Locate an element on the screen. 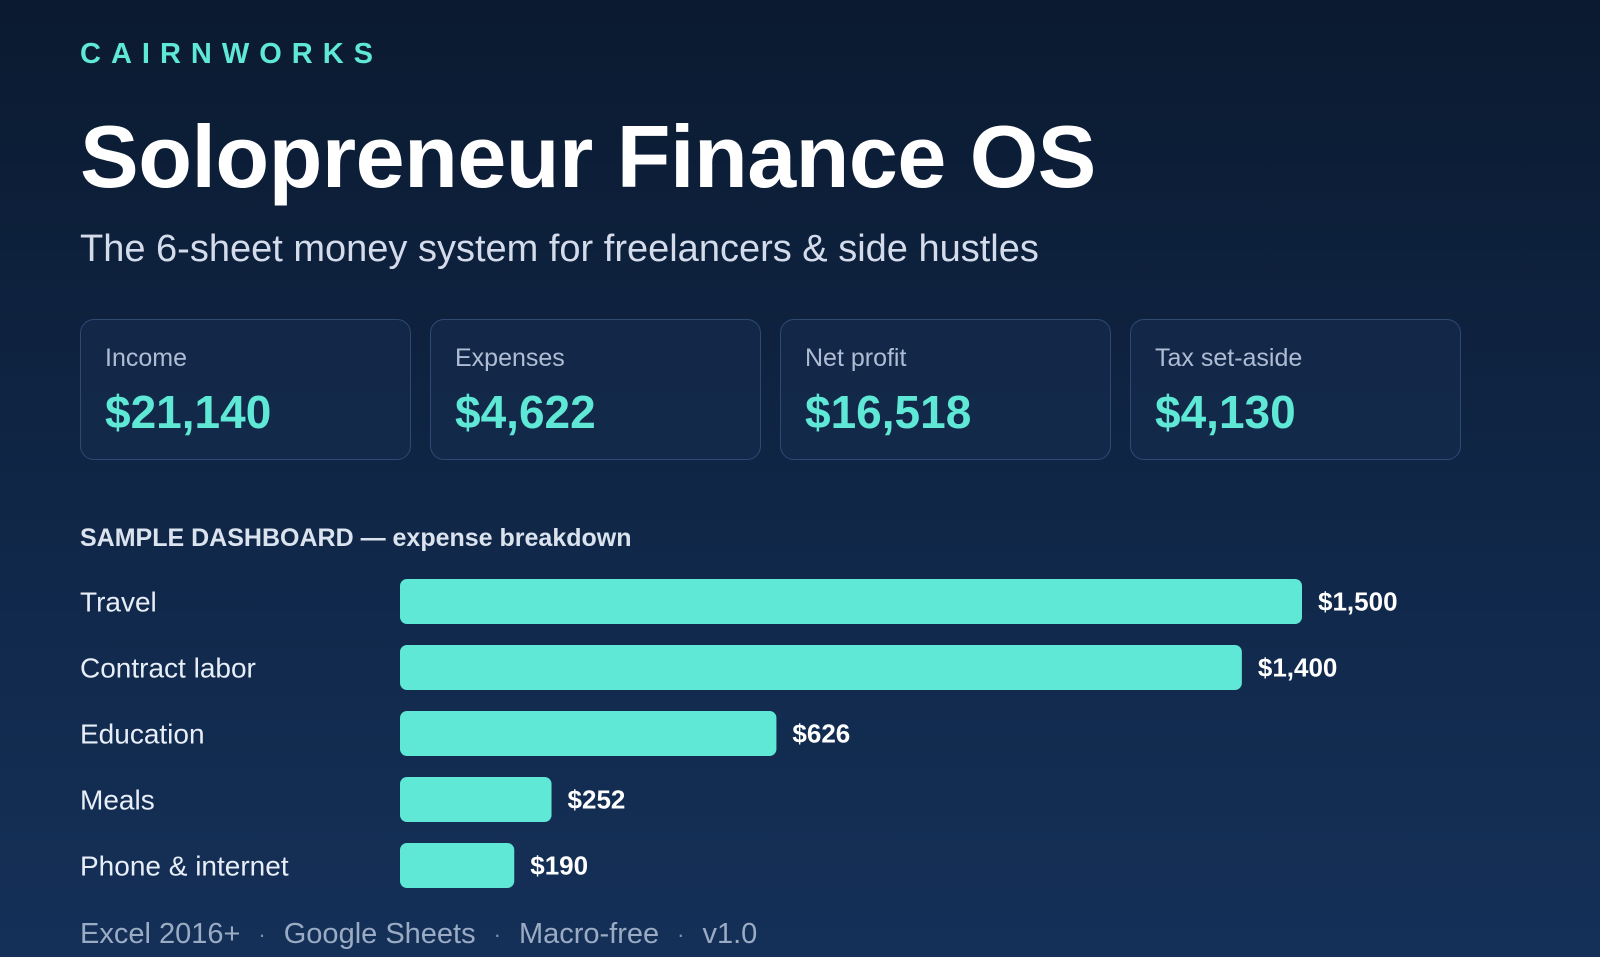 The width and height of the screenshot is (1600, 957). footer-item: Excel 2016+ is located at coordinates (160, 934).